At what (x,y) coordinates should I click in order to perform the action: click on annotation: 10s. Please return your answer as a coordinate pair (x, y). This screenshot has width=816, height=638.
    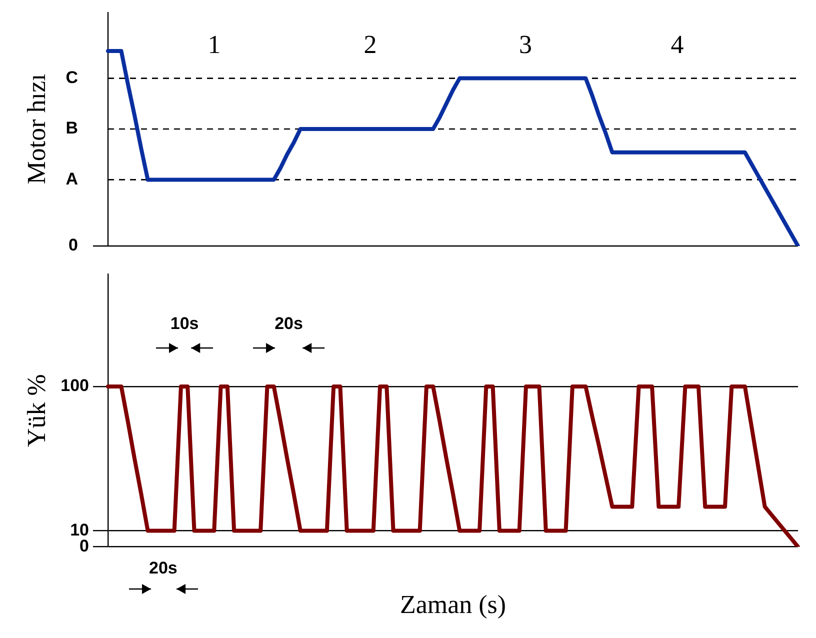
    Looking at the image, I should click on (184, 324).